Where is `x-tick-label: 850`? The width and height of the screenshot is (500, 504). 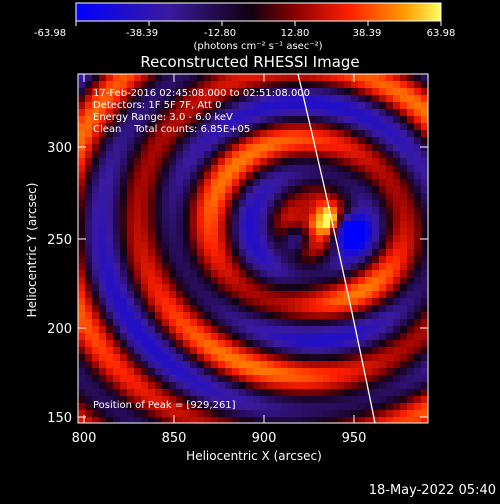 x-tick-label: 850 is located at coordinates (174, 438).